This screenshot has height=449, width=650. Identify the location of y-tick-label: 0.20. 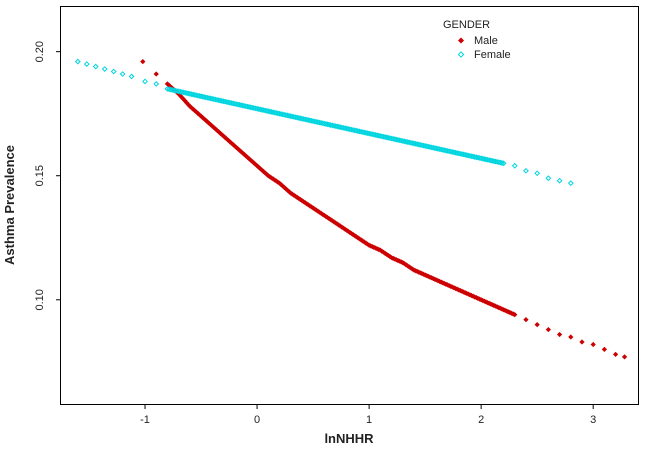
(40, 51).